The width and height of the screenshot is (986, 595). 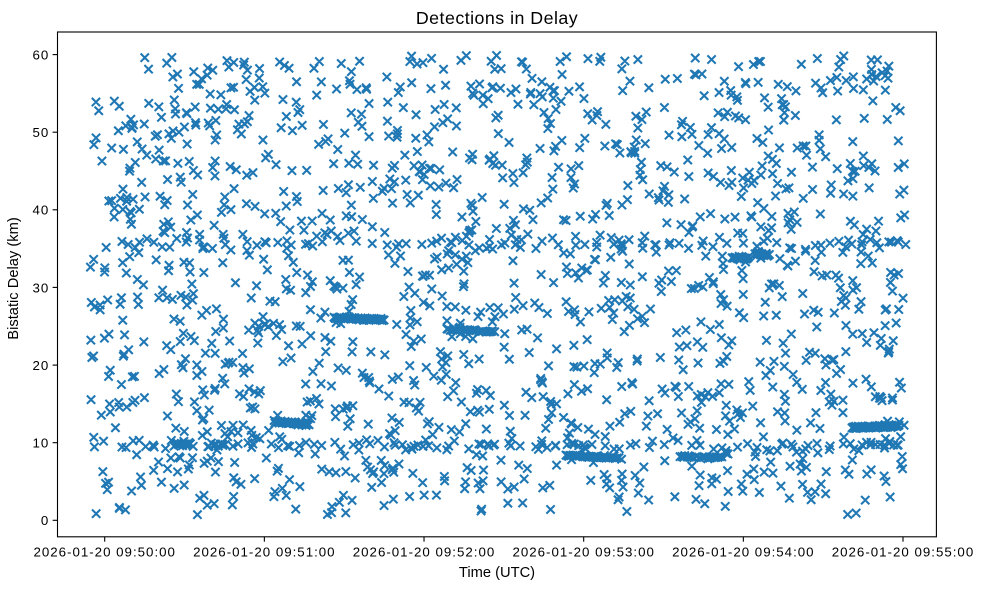 What do you see at coordinates (743, 551) in the screenshot?
I see `svg-text: 2026-01-20 09:54:00` at bounding box center [743, 551].